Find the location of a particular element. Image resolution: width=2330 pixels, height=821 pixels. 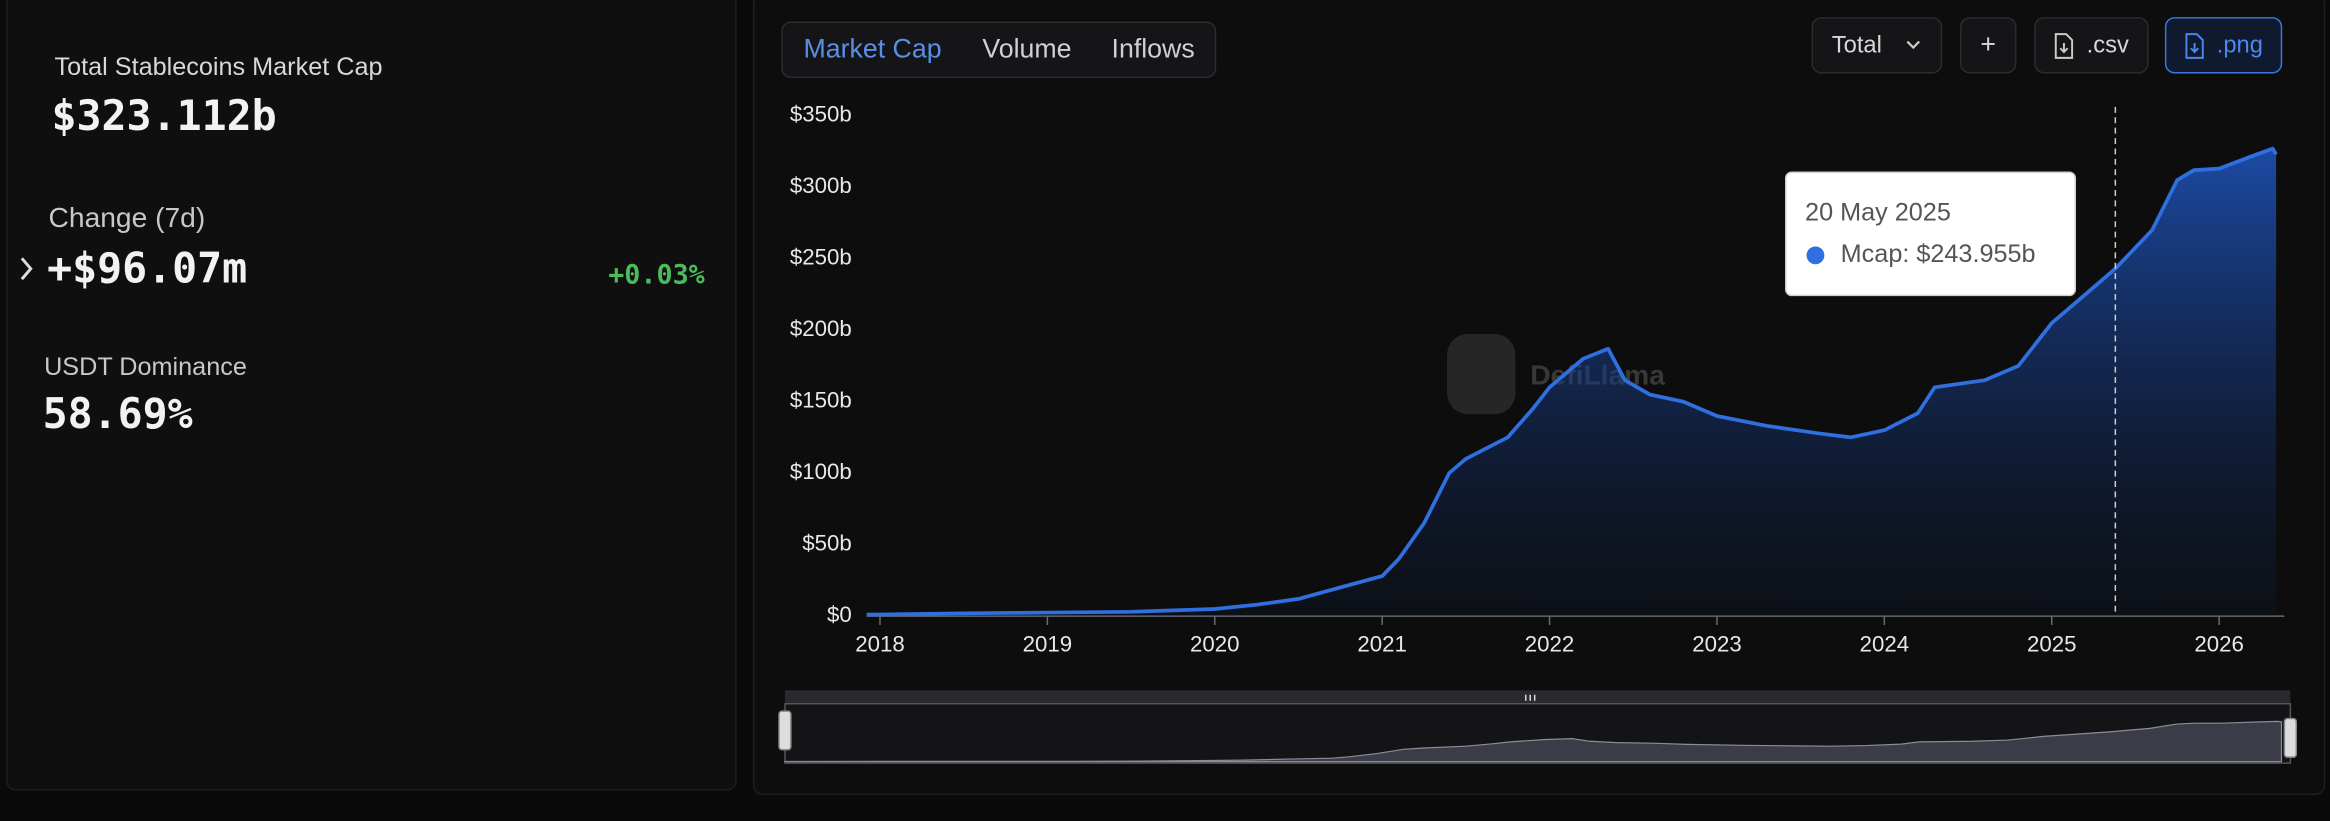

tab: Volume is located at coordinates (1026, 49).